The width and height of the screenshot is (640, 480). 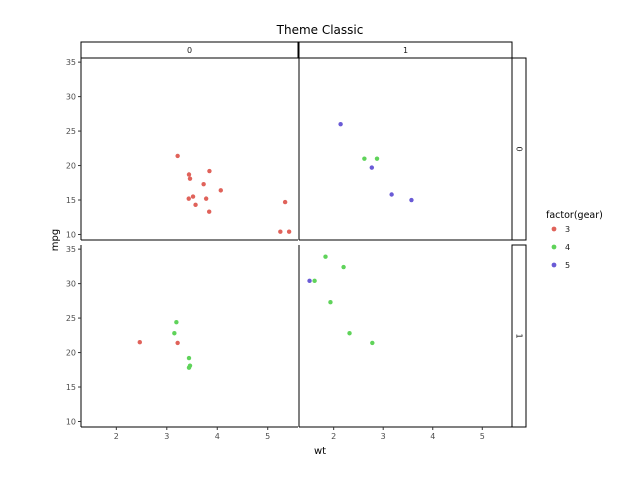 I want to click on facet-strip-col-1-label: 1, so click(x=405, y=50).